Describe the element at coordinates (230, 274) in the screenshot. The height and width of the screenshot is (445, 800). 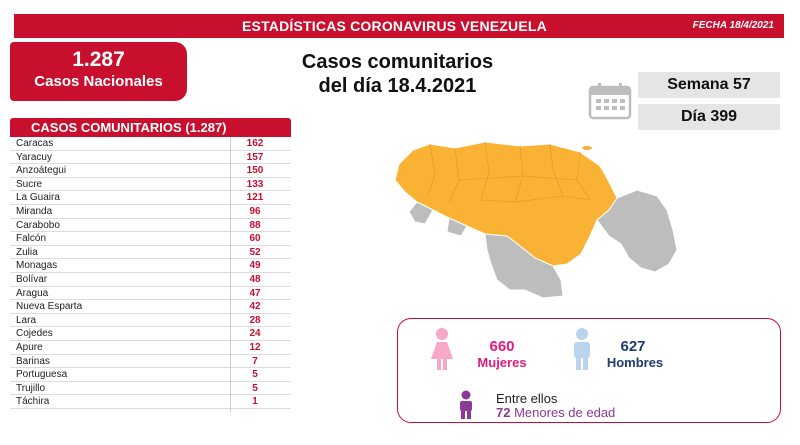
I see `table-column-divider` at that location.